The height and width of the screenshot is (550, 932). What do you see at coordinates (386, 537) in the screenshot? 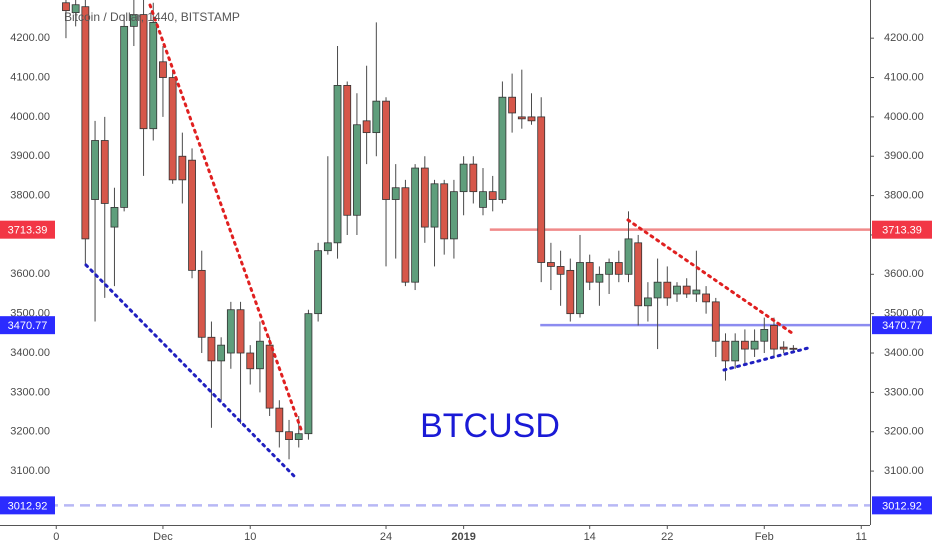
I see `x-tick-label: 24` at bounding box center [386, 537].